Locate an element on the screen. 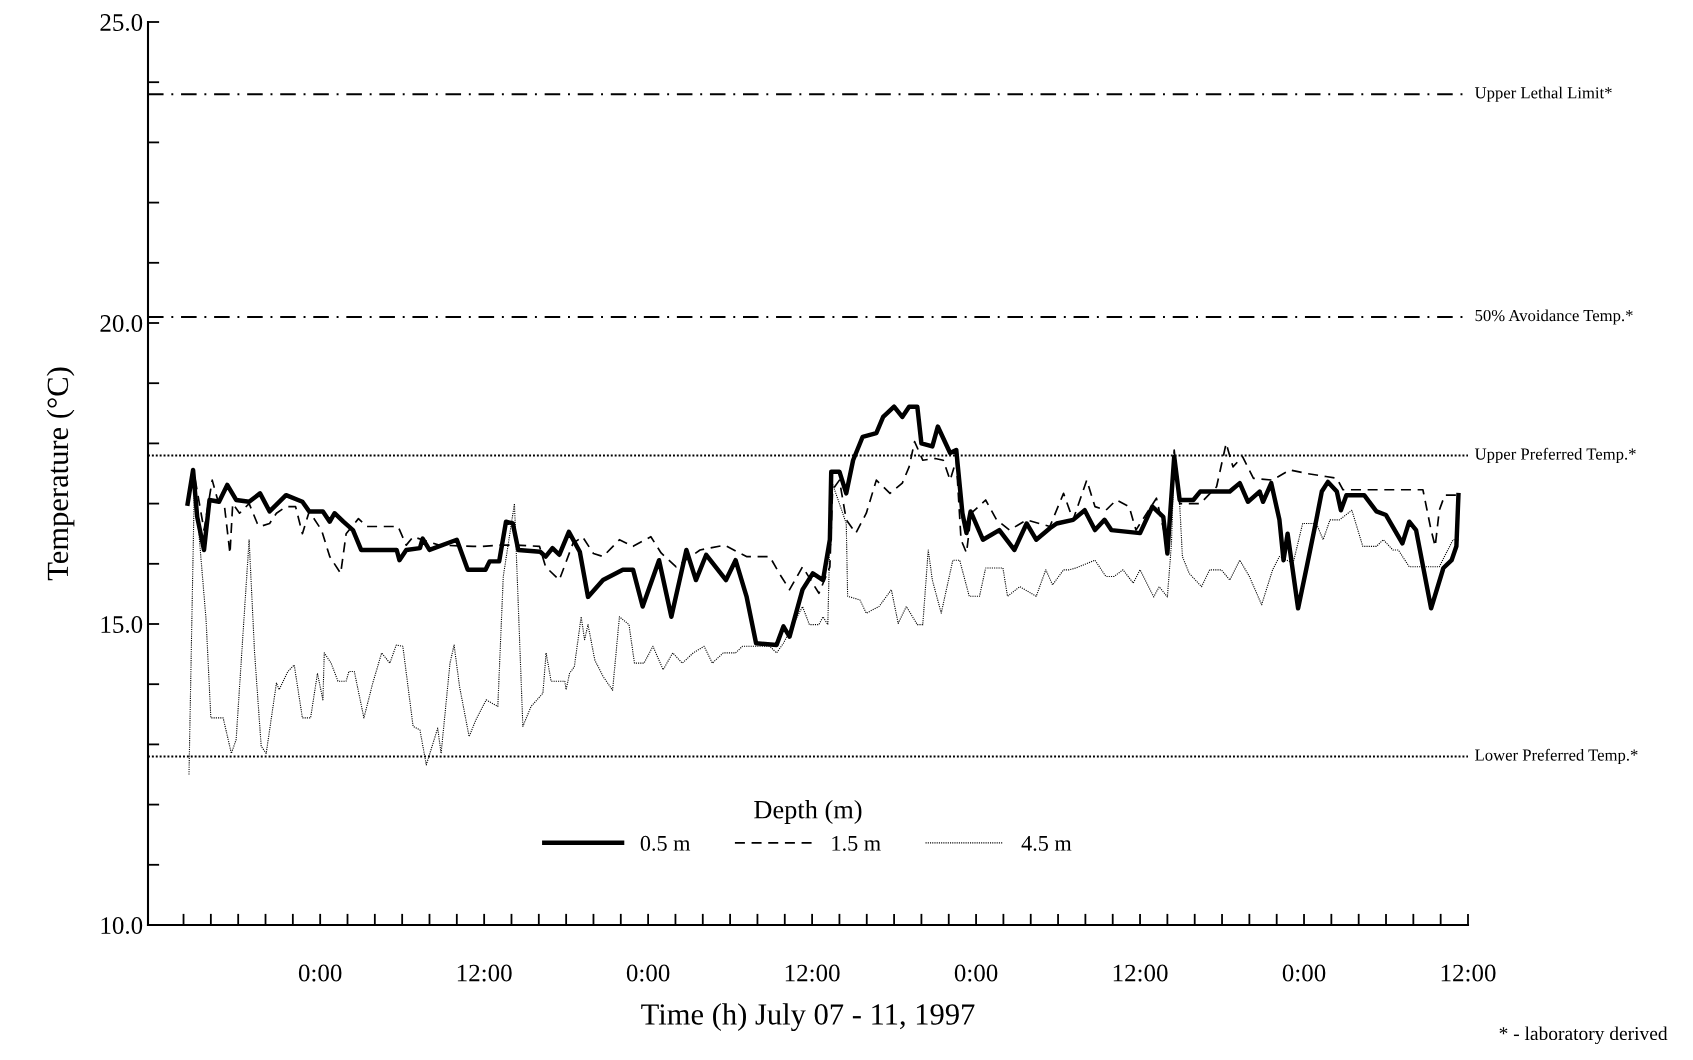 The height and width of the screenshot is (1060, 1693). ref-line-label: Upper Preferred Temp.* is located at coordinates (1555, 455).